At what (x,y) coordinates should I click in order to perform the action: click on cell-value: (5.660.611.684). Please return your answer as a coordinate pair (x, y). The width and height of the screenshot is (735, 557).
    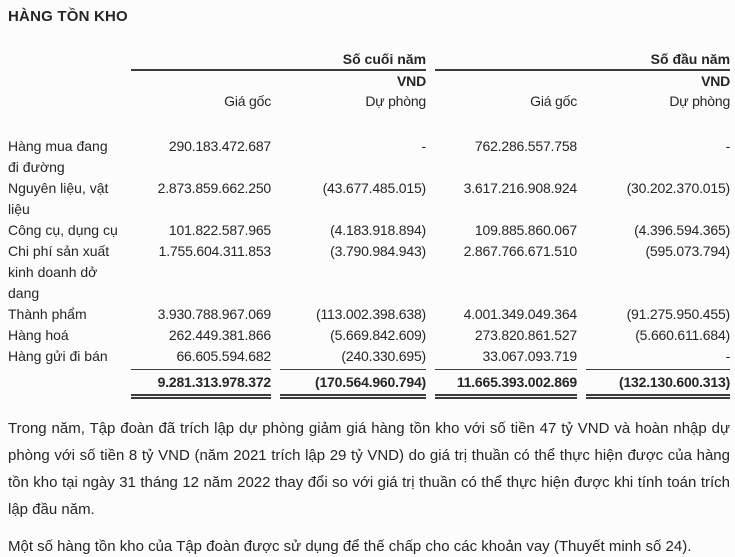
    Looking at the image, I should click on (683, 335).